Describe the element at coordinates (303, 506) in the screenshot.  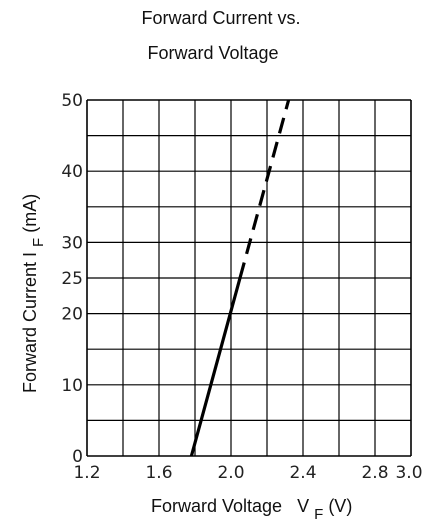
I see `x-axis-label-symbol: V` at that location.